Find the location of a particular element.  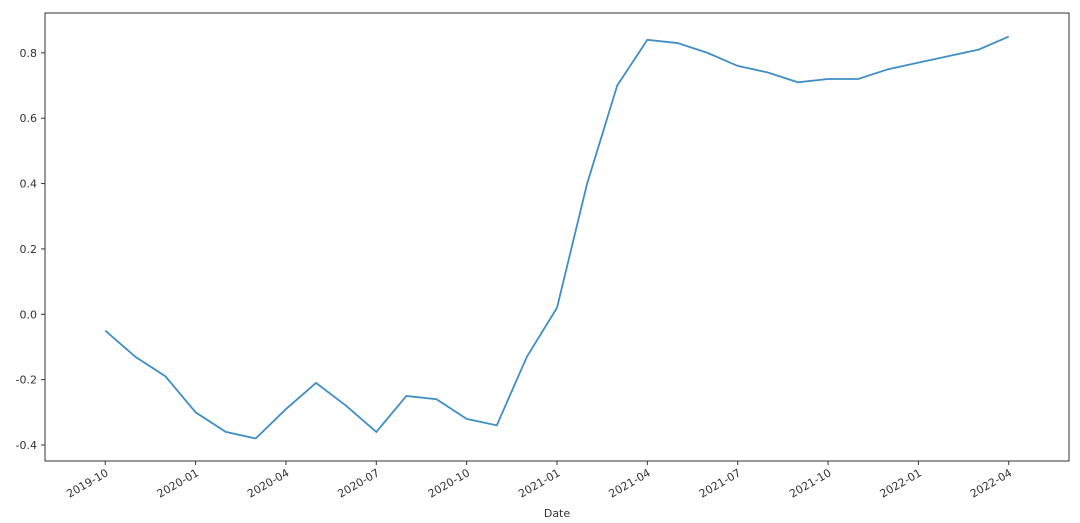

x-tick-label: 2019-10 is located at coordinates (87, 483).